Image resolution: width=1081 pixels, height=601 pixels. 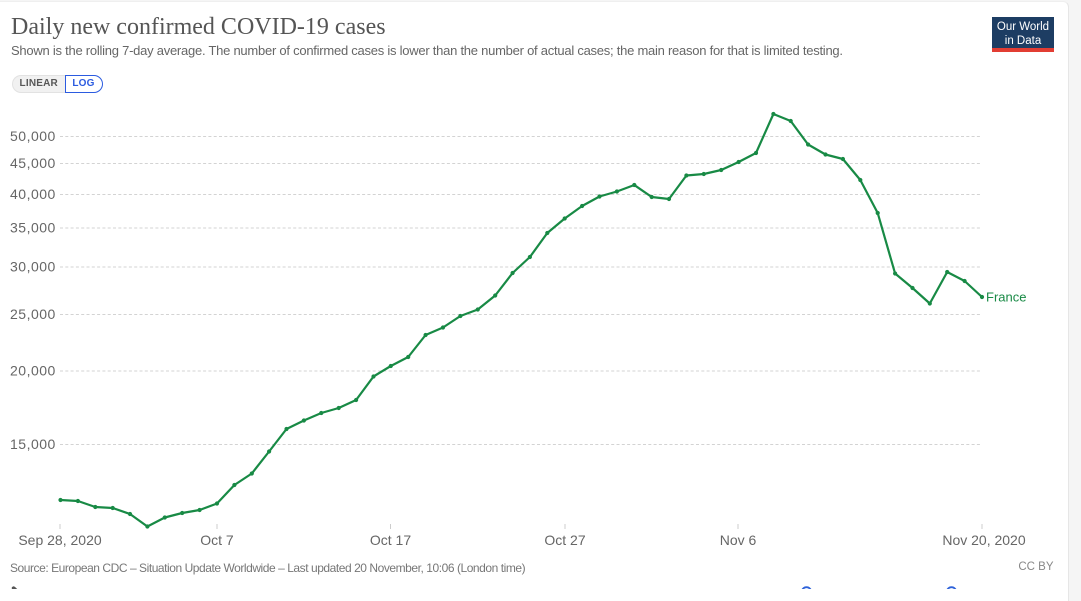 What do you see at coordinates (738, 540) in the screenshot?
I see `svg-text: Nov 6` at bounding box center [738, 540].